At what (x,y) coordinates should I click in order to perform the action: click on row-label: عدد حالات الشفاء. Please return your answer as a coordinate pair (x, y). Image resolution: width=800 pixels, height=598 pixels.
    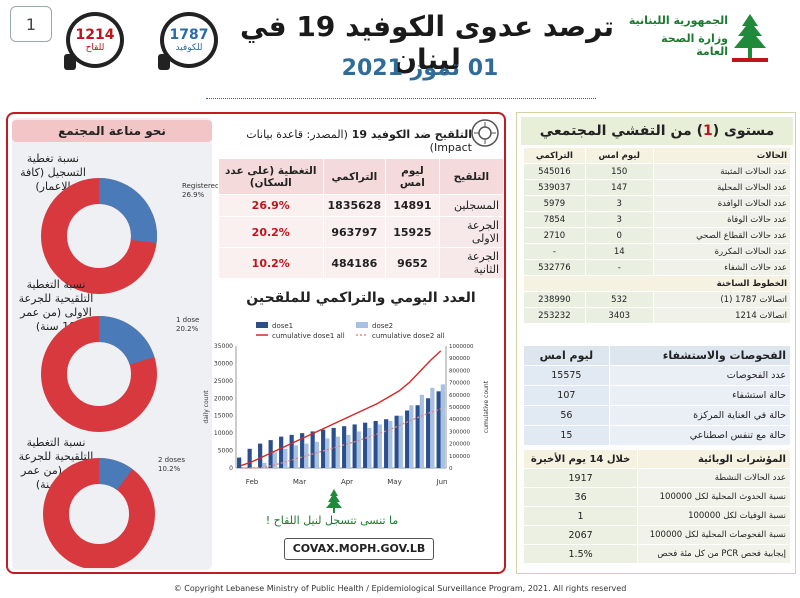
    Looking at the image, I should click on (722, 267).